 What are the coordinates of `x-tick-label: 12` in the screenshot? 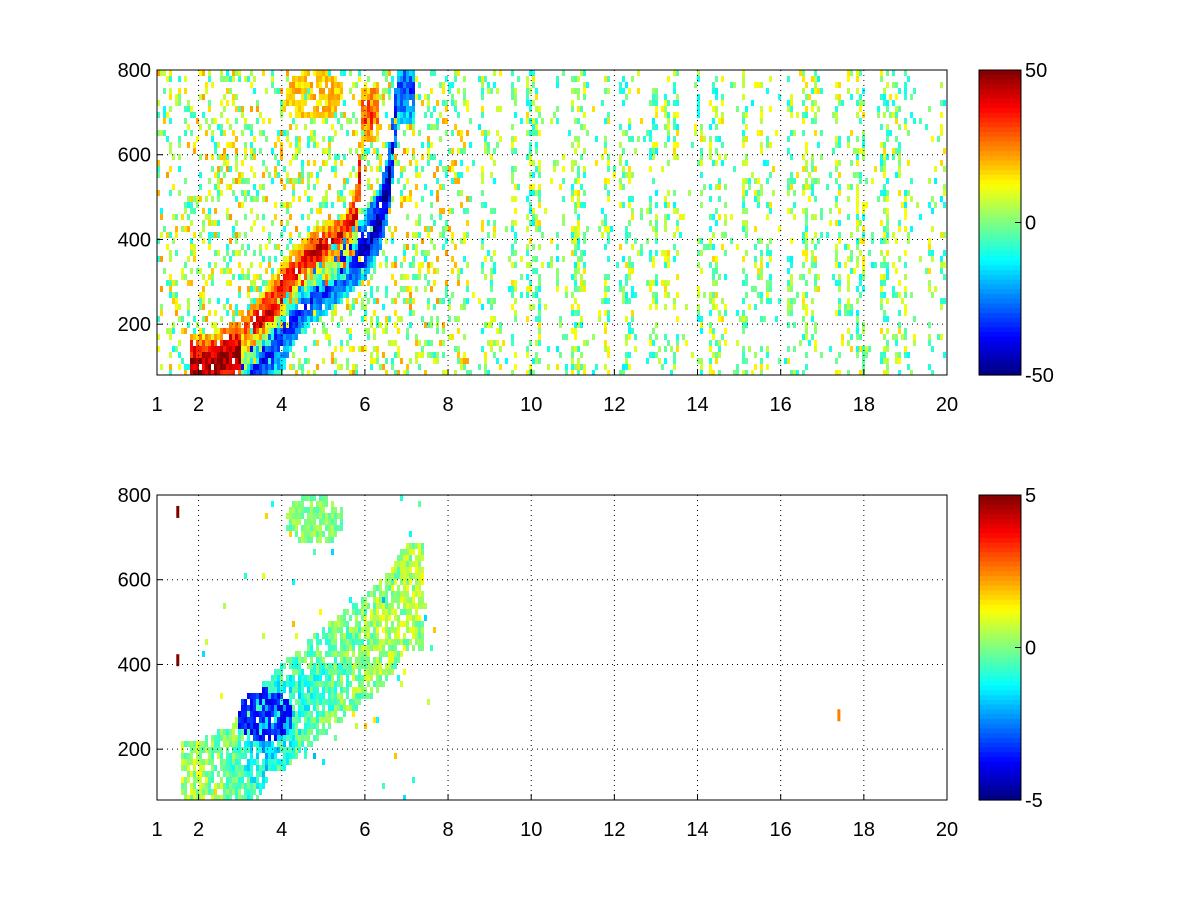 It's located at (614, 405).